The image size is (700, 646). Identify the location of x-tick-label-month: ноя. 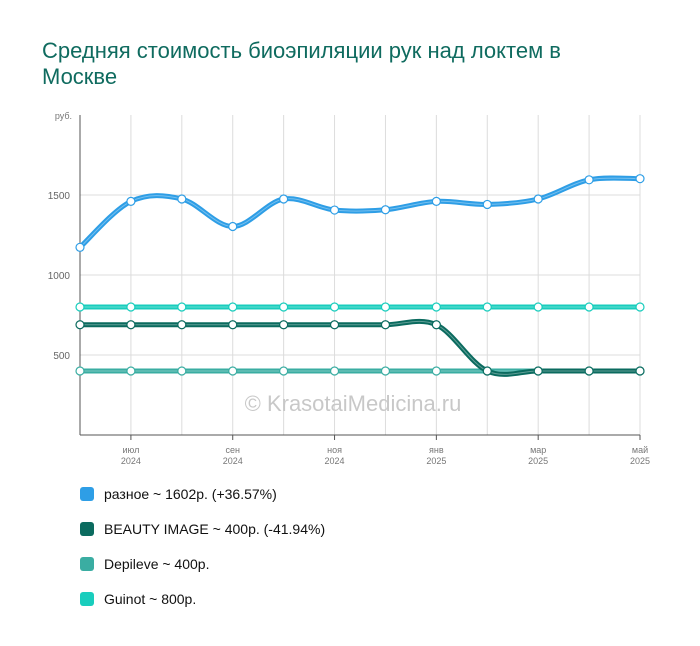
(334, 450).